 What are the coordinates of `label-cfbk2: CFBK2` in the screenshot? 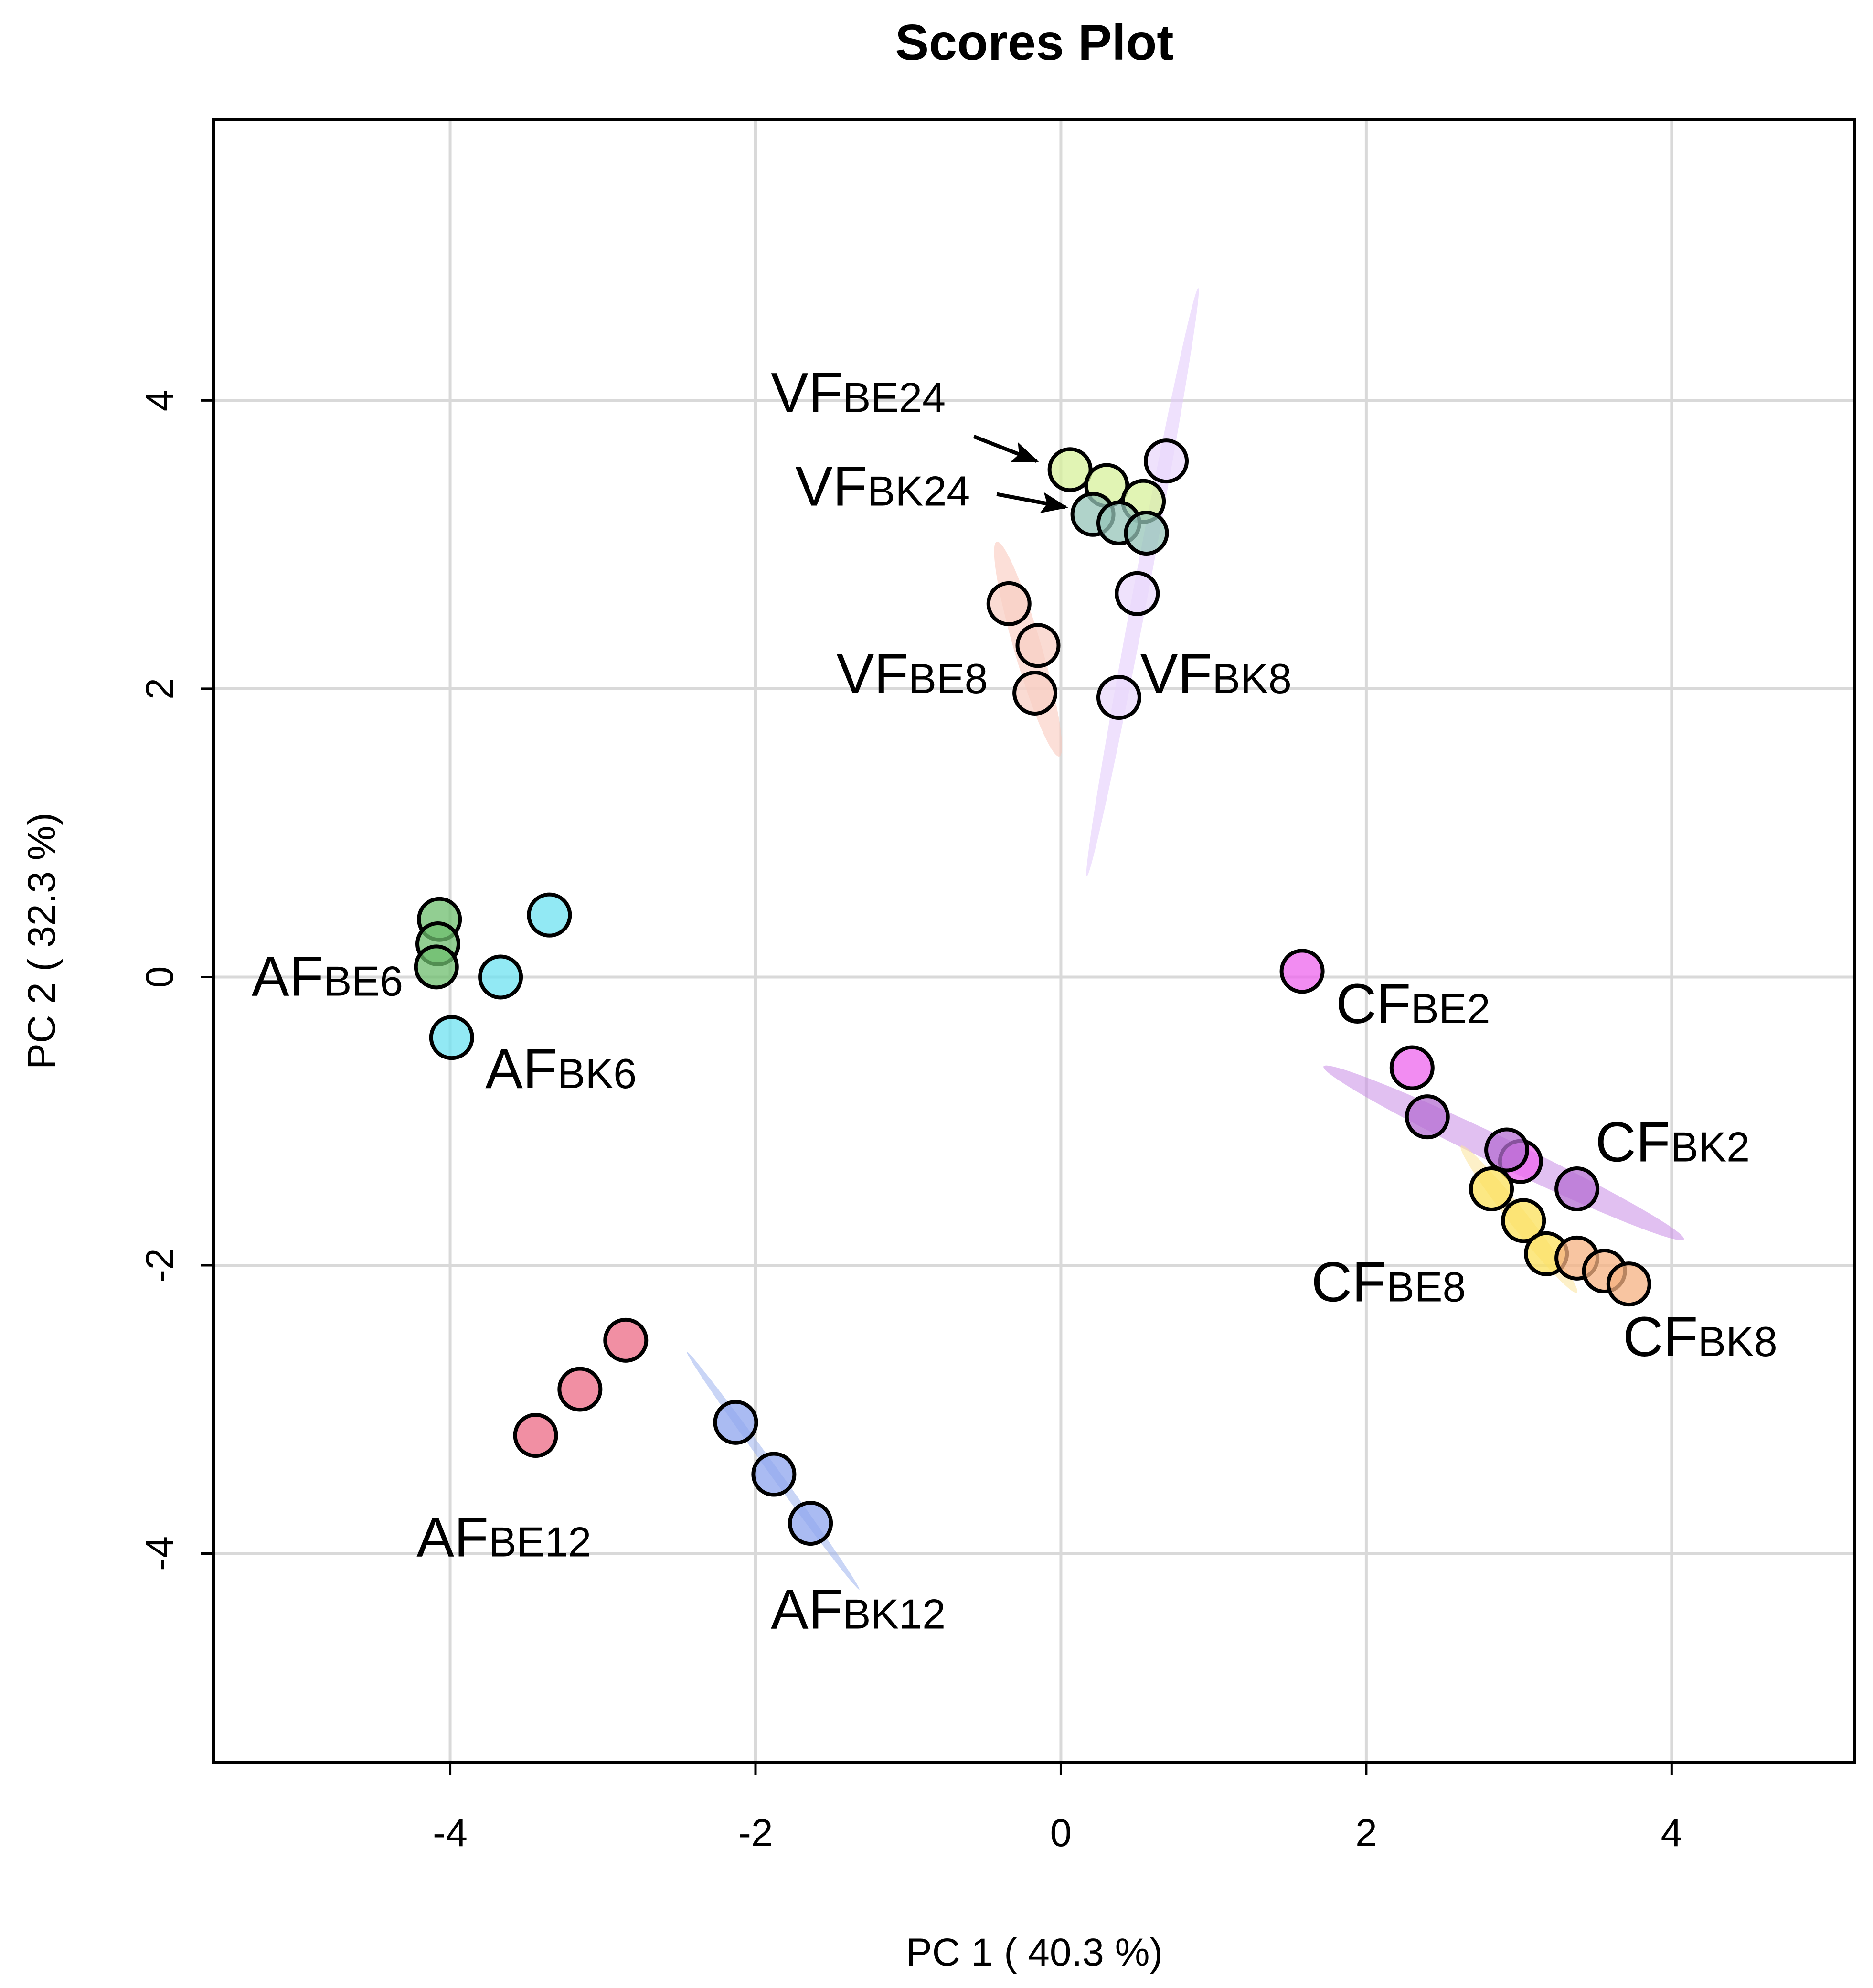 It's located at (1672, 1142).